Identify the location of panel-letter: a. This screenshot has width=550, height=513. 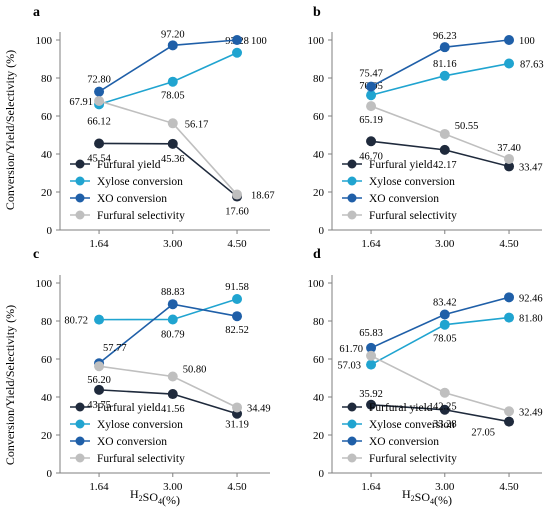
(36, 12).